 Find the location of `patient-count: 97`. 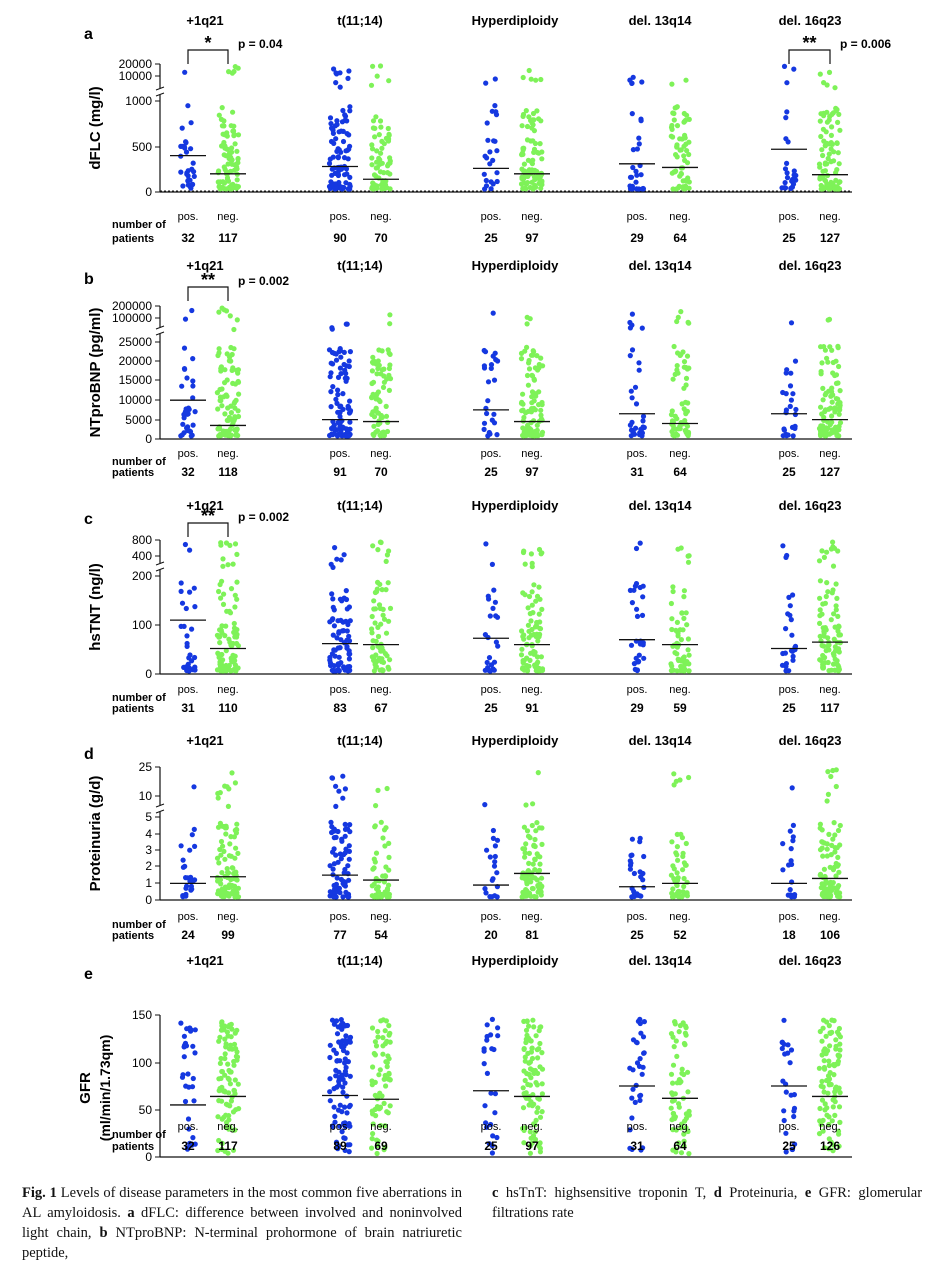

patient-count: 97 is located at coordinates (532, 1146).